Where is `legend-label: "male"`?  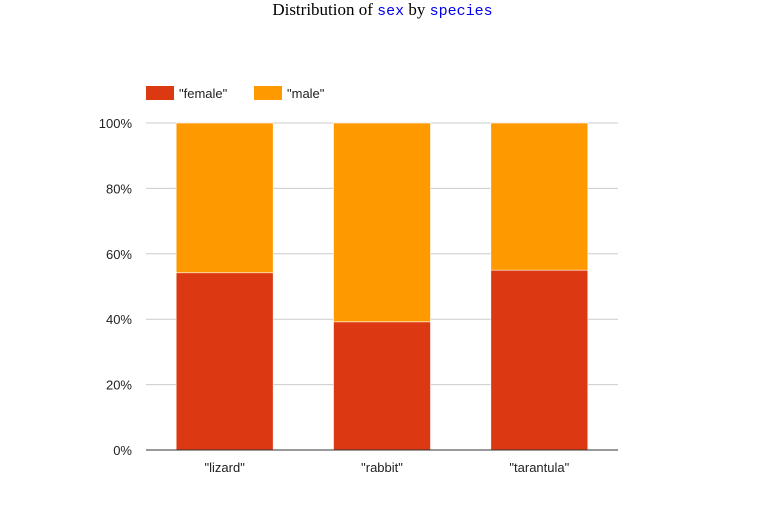
legend-label: "male" is located at coordinates (306, 93).